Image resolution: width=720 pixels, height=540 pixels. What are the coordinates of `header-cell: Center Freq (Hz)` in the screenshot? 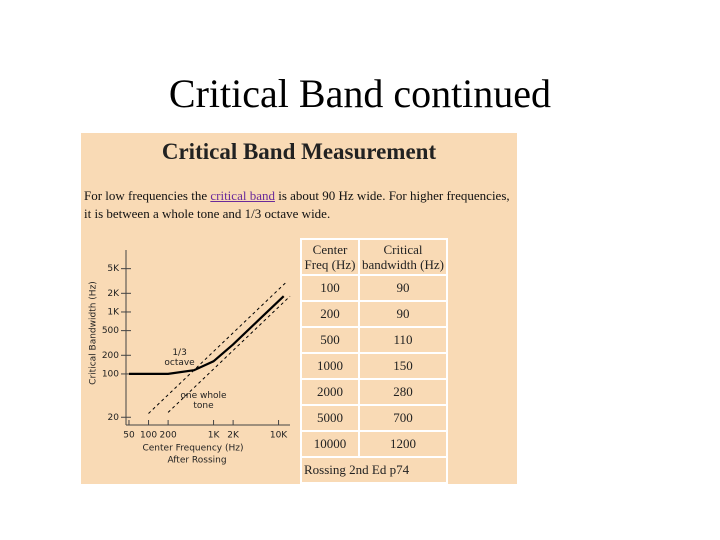 It's located at (330, 257).